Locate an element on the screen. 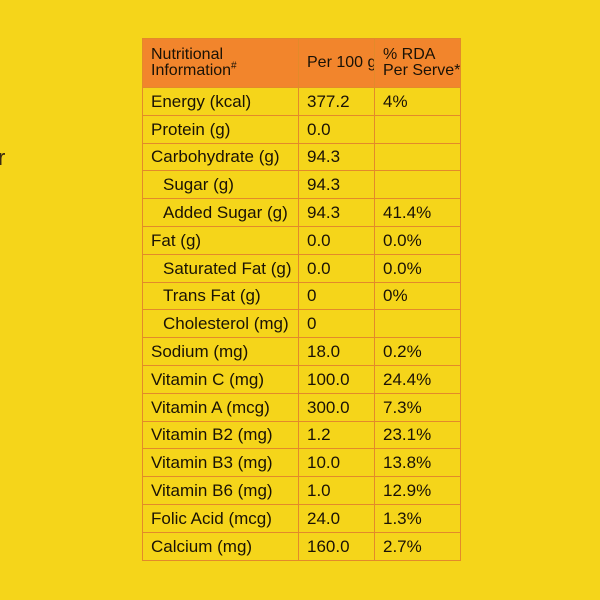 This screenshot has height=600, width=600. nutrient-per-100g: 1.0 is located at coordinates (336, 490).